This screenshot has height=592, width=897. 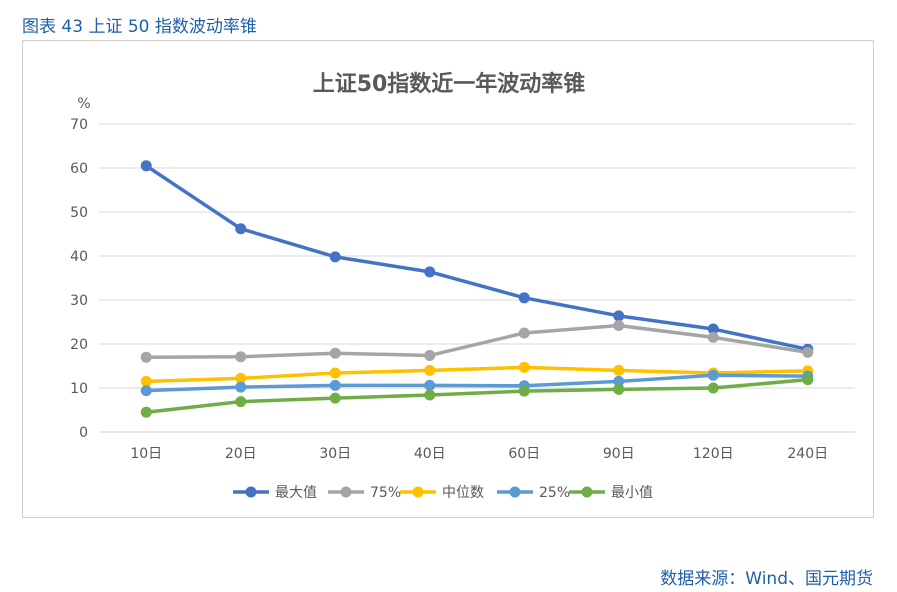 What do you see at coordinates (79, 257) in the screenshot?
I see `y-tick-label: 40` at bounding box center [79, 257].